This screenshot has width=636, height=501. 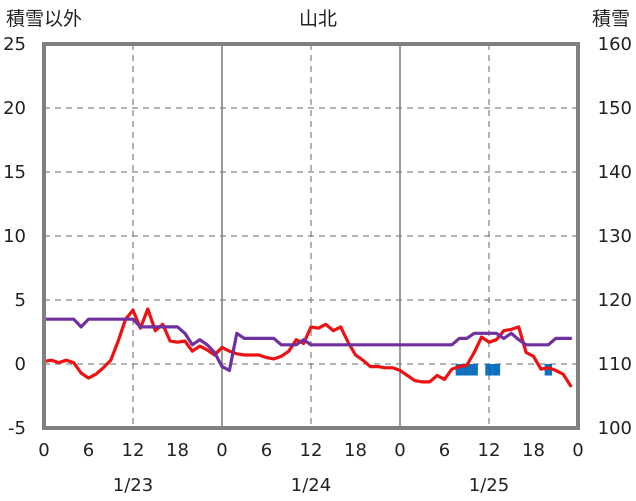 I want to click on right-tick-label: 120, so click(x=615, y=300).